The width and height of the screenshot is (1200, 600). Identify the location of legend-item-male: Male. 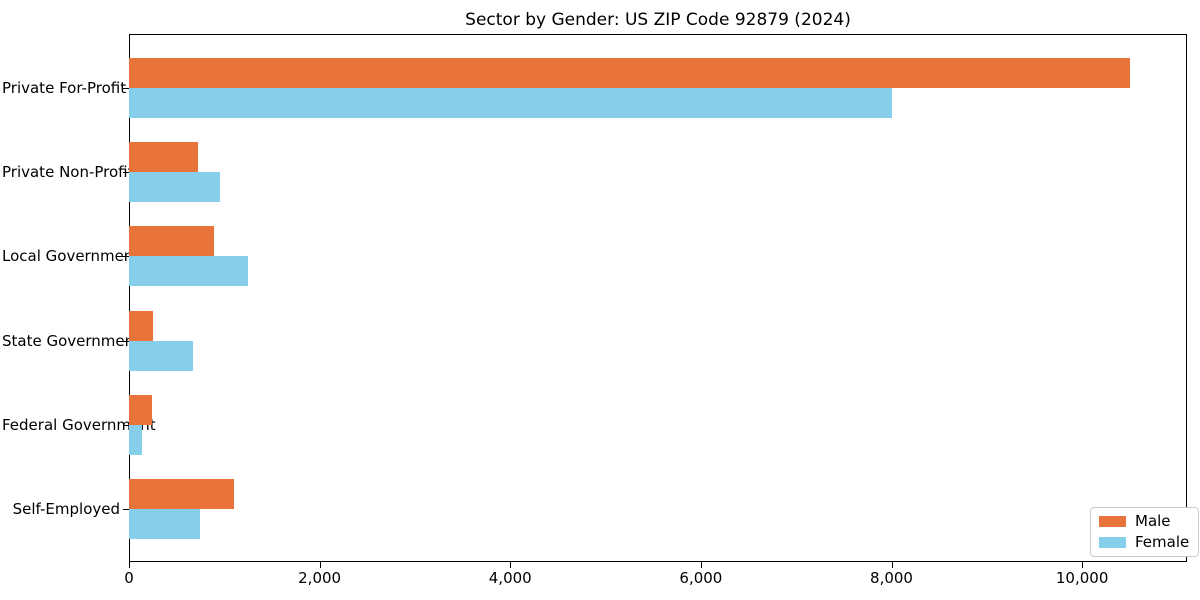
(1144, 521).